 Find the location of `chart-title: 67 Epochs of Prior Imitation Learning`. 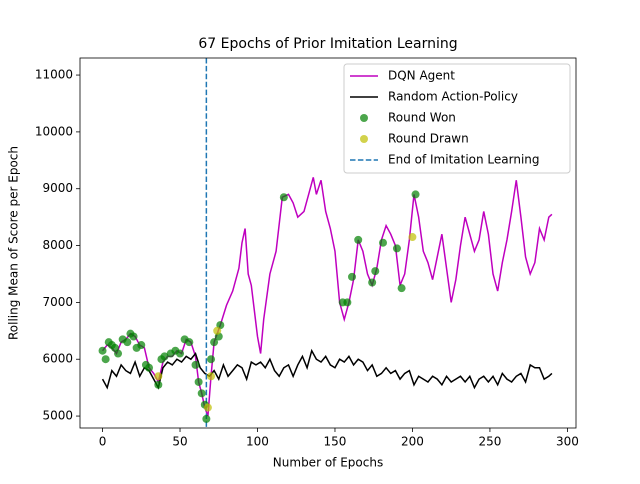

chart-title: 67 Epochs of Prior Imitation Learning is located at coordinates (327, 44).